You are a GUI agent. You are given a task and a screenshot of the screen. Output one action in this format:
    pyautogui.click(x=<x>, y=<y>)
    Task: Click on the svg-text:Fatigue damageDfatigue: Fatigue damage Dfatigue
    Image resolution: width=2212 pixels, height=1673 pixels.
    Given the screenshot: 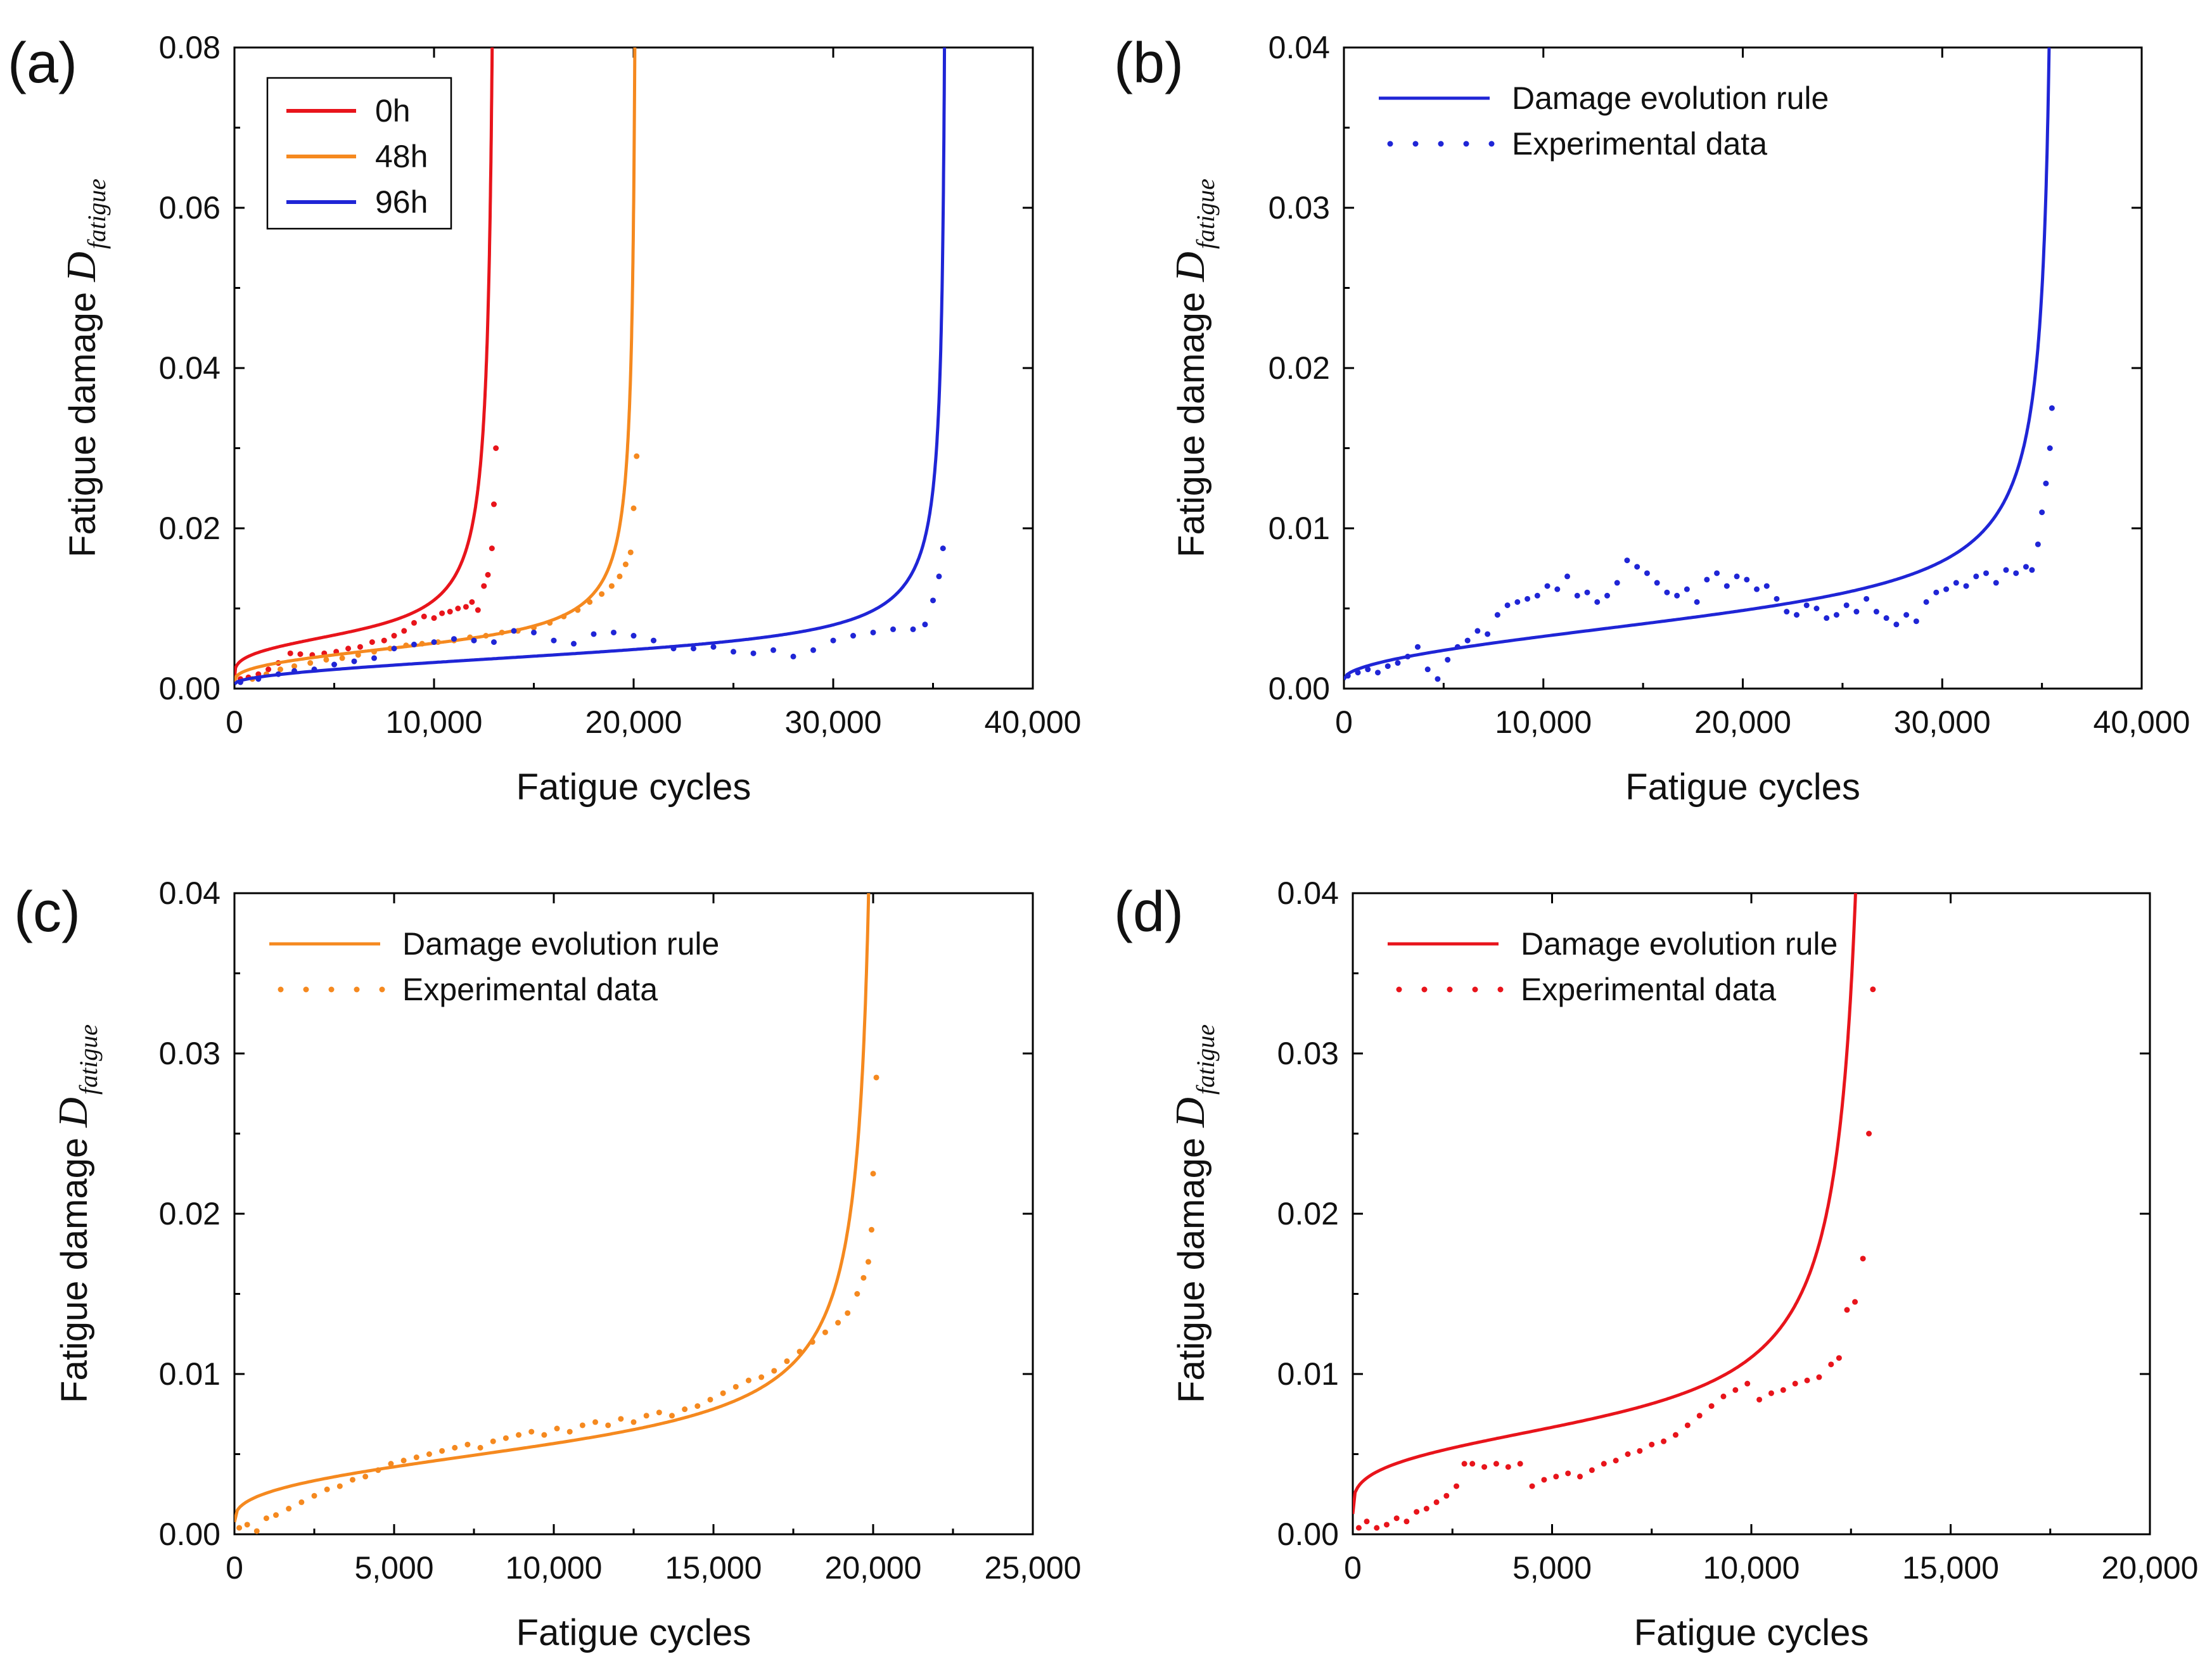 What is the action you would take?
    pyautogui.click(x=76, y=1214)
    